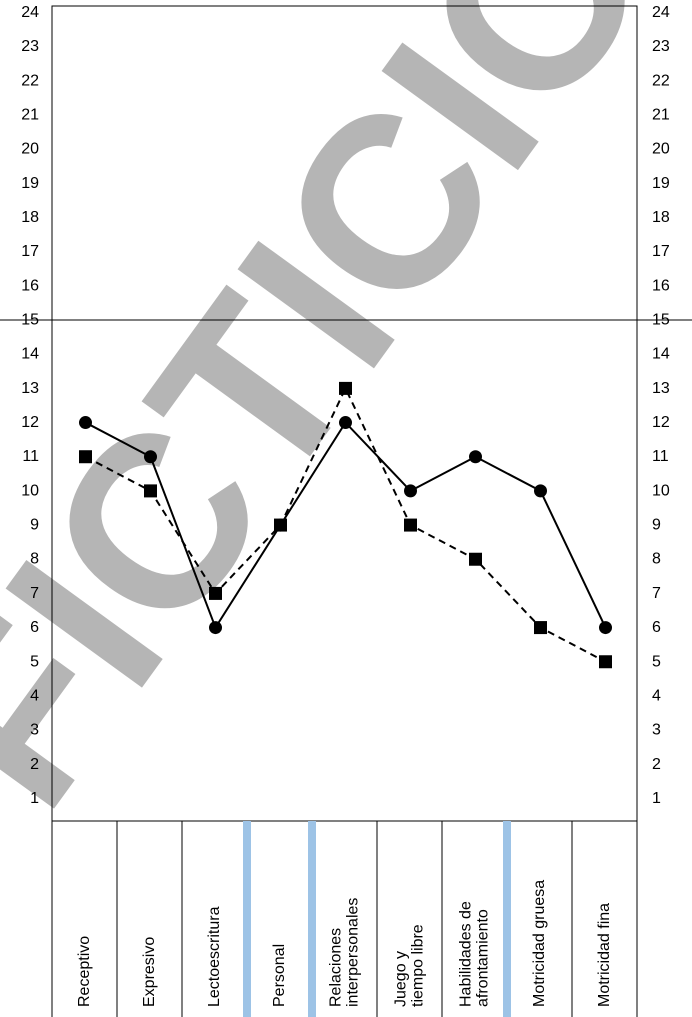 The image size is (692, 1017). What do you see at coordinates (661, 80) in the screenshot?
I see `y-tick-label-right: 22` at bounding box center [661, 80].